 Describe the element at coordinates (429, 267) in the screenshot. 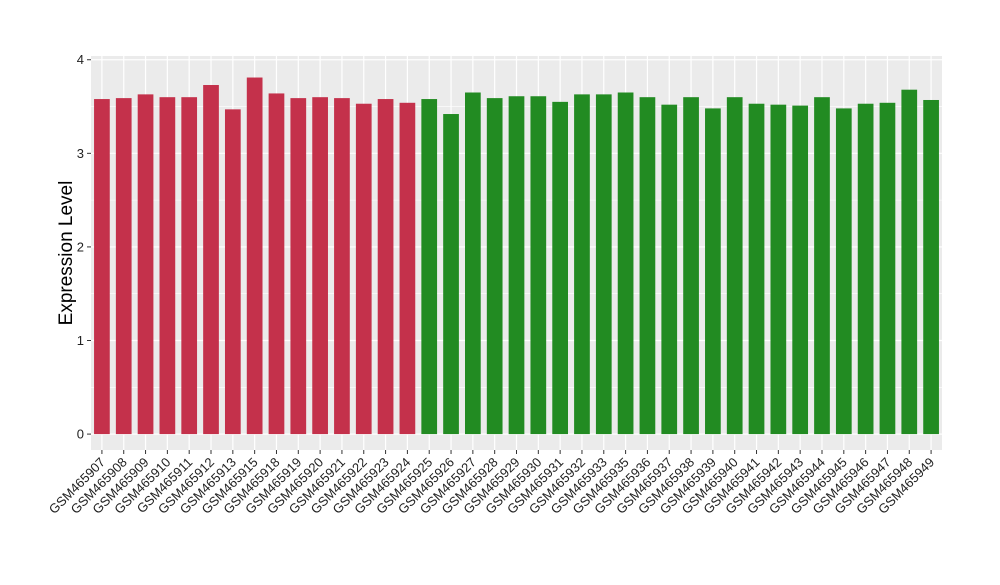

I see `bar-GSM465925` at that location.